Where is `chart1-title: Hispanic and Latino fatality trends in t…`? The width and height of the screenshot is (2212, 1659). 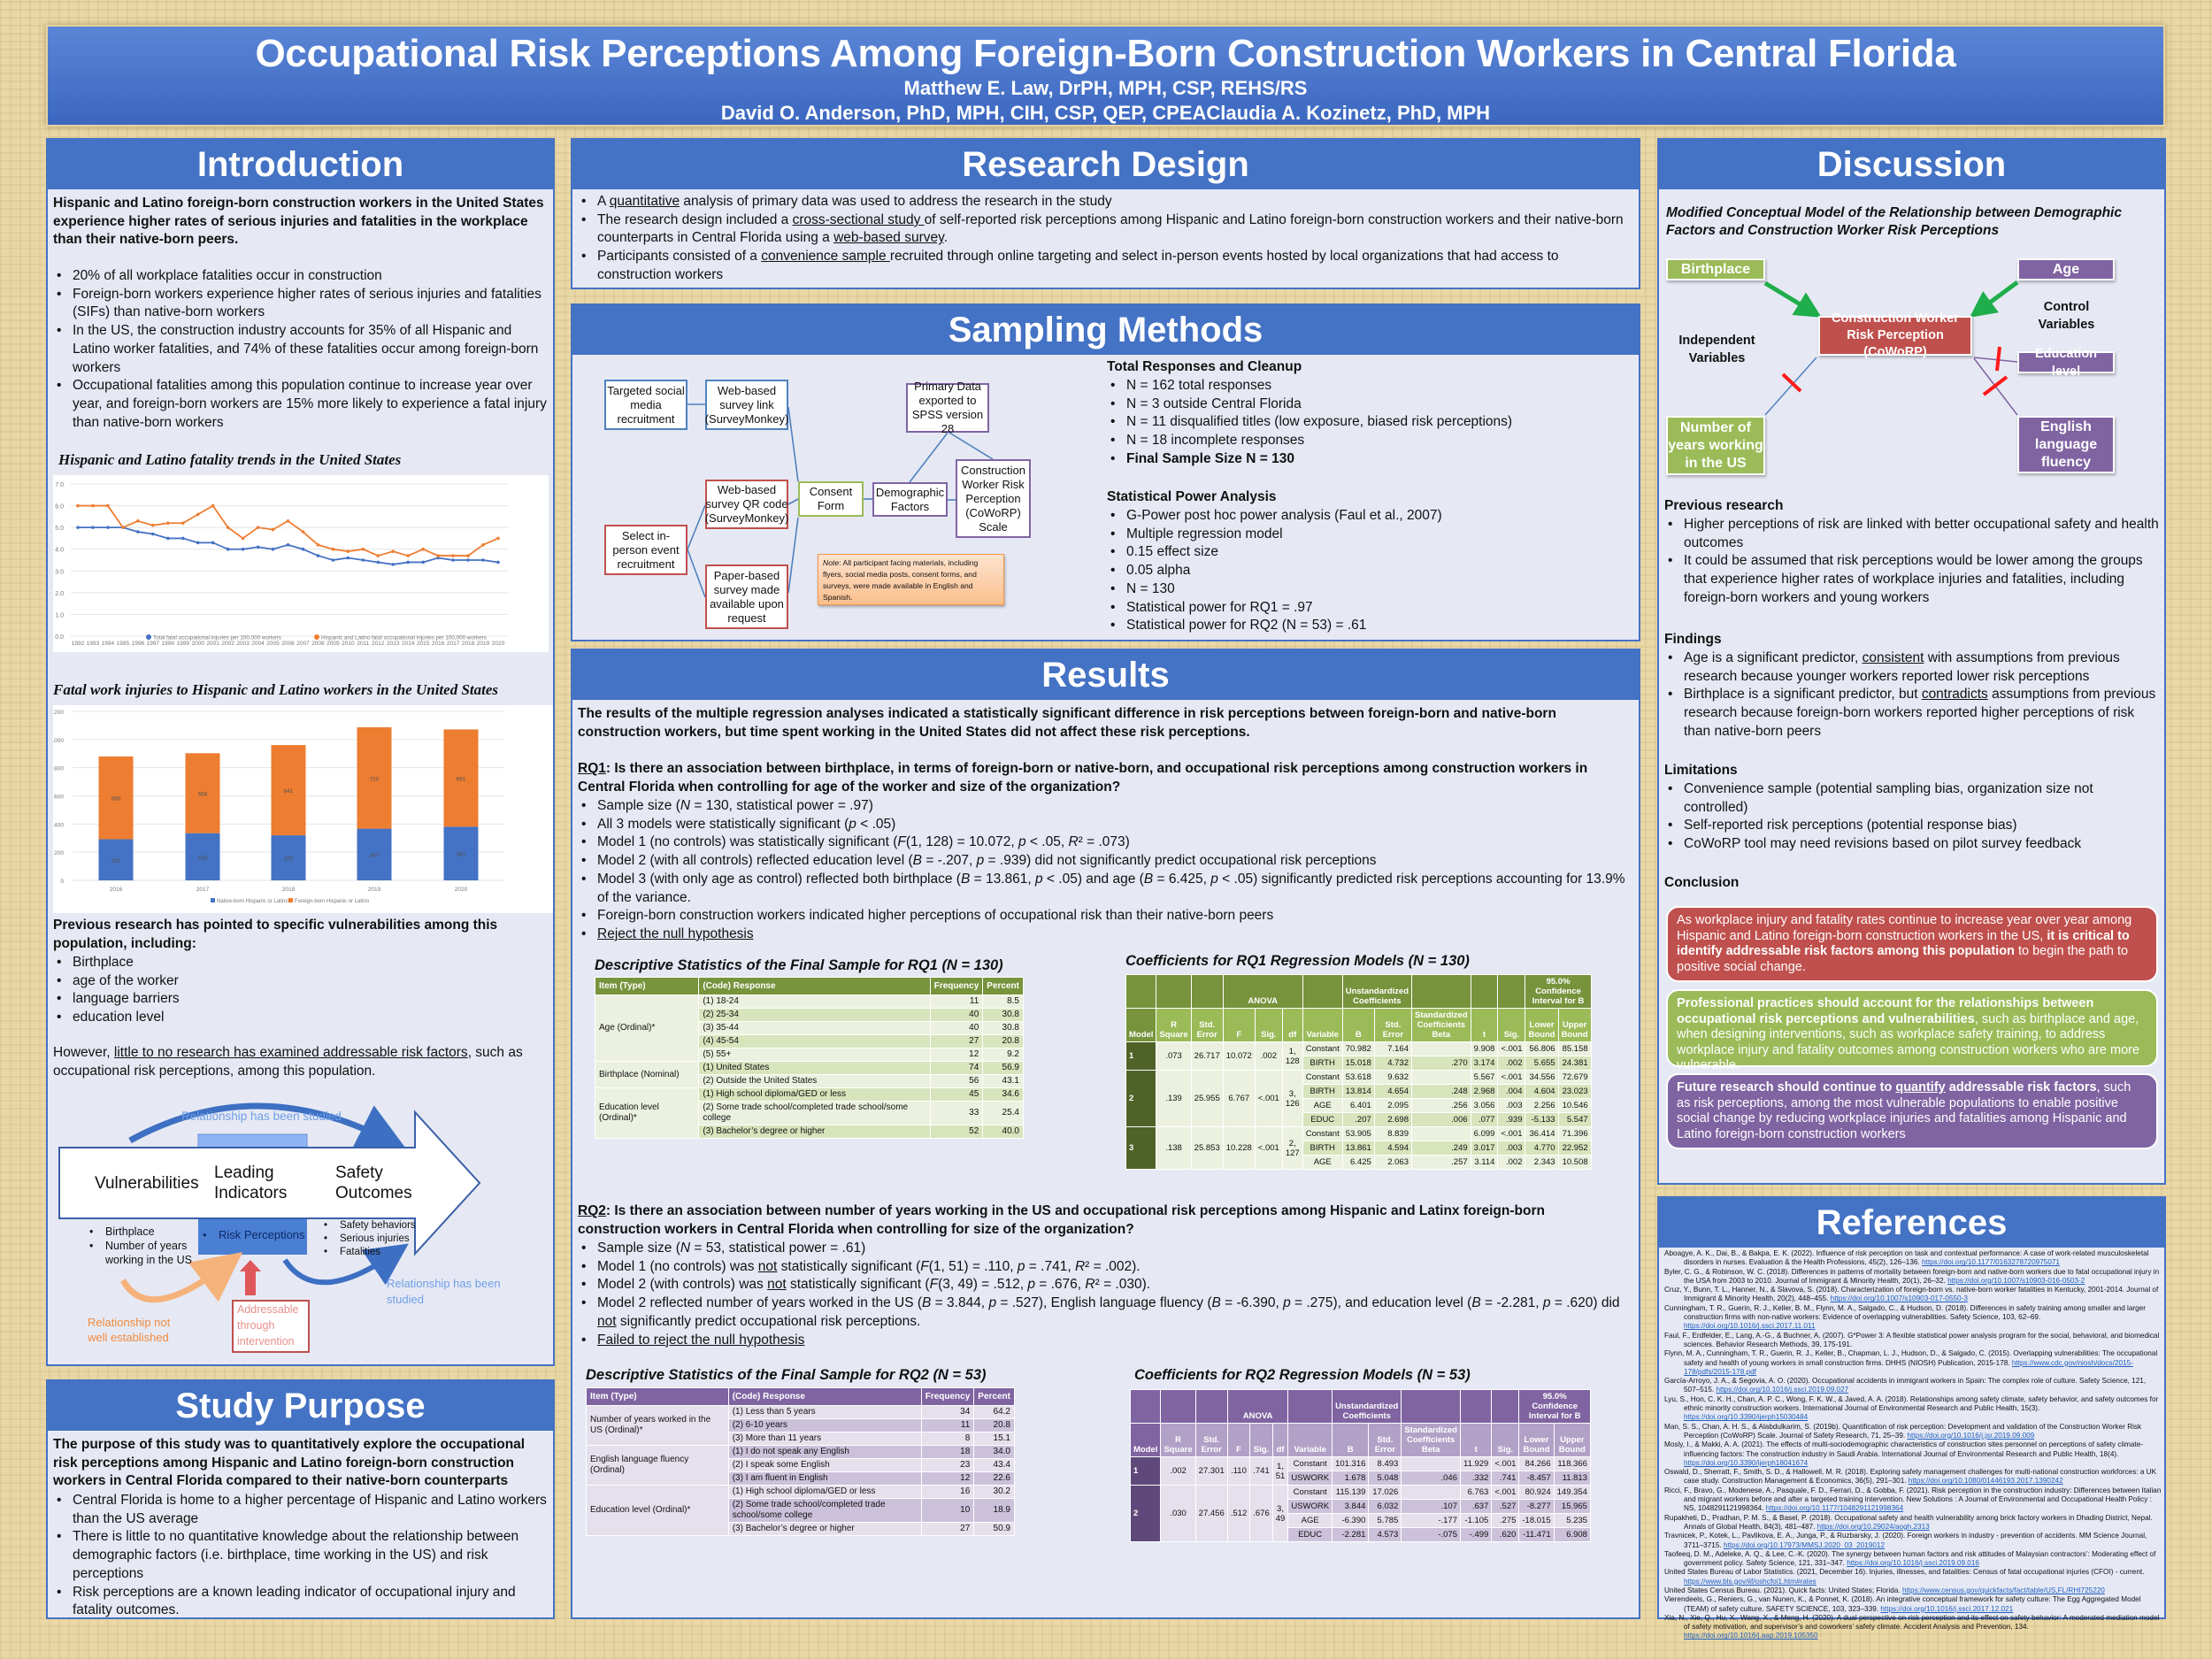
chart1-title: Hispanic and Latino fatality trends in t… is located at coordinates (230, 460).